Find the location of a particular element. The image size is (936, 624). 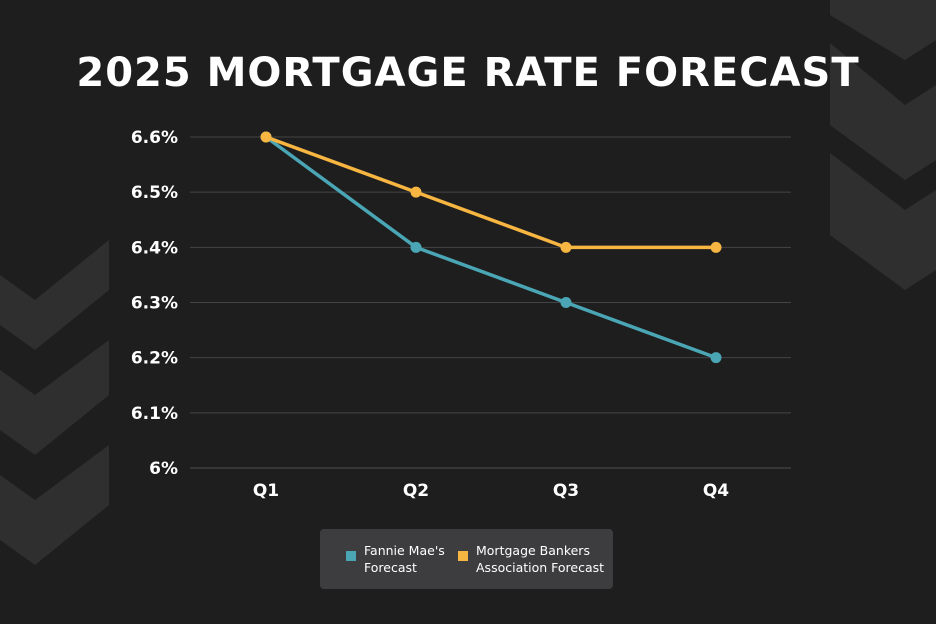

chart-title: 2025 MORTGAGE RATE FORECAST is located at coordinates (467, 73).